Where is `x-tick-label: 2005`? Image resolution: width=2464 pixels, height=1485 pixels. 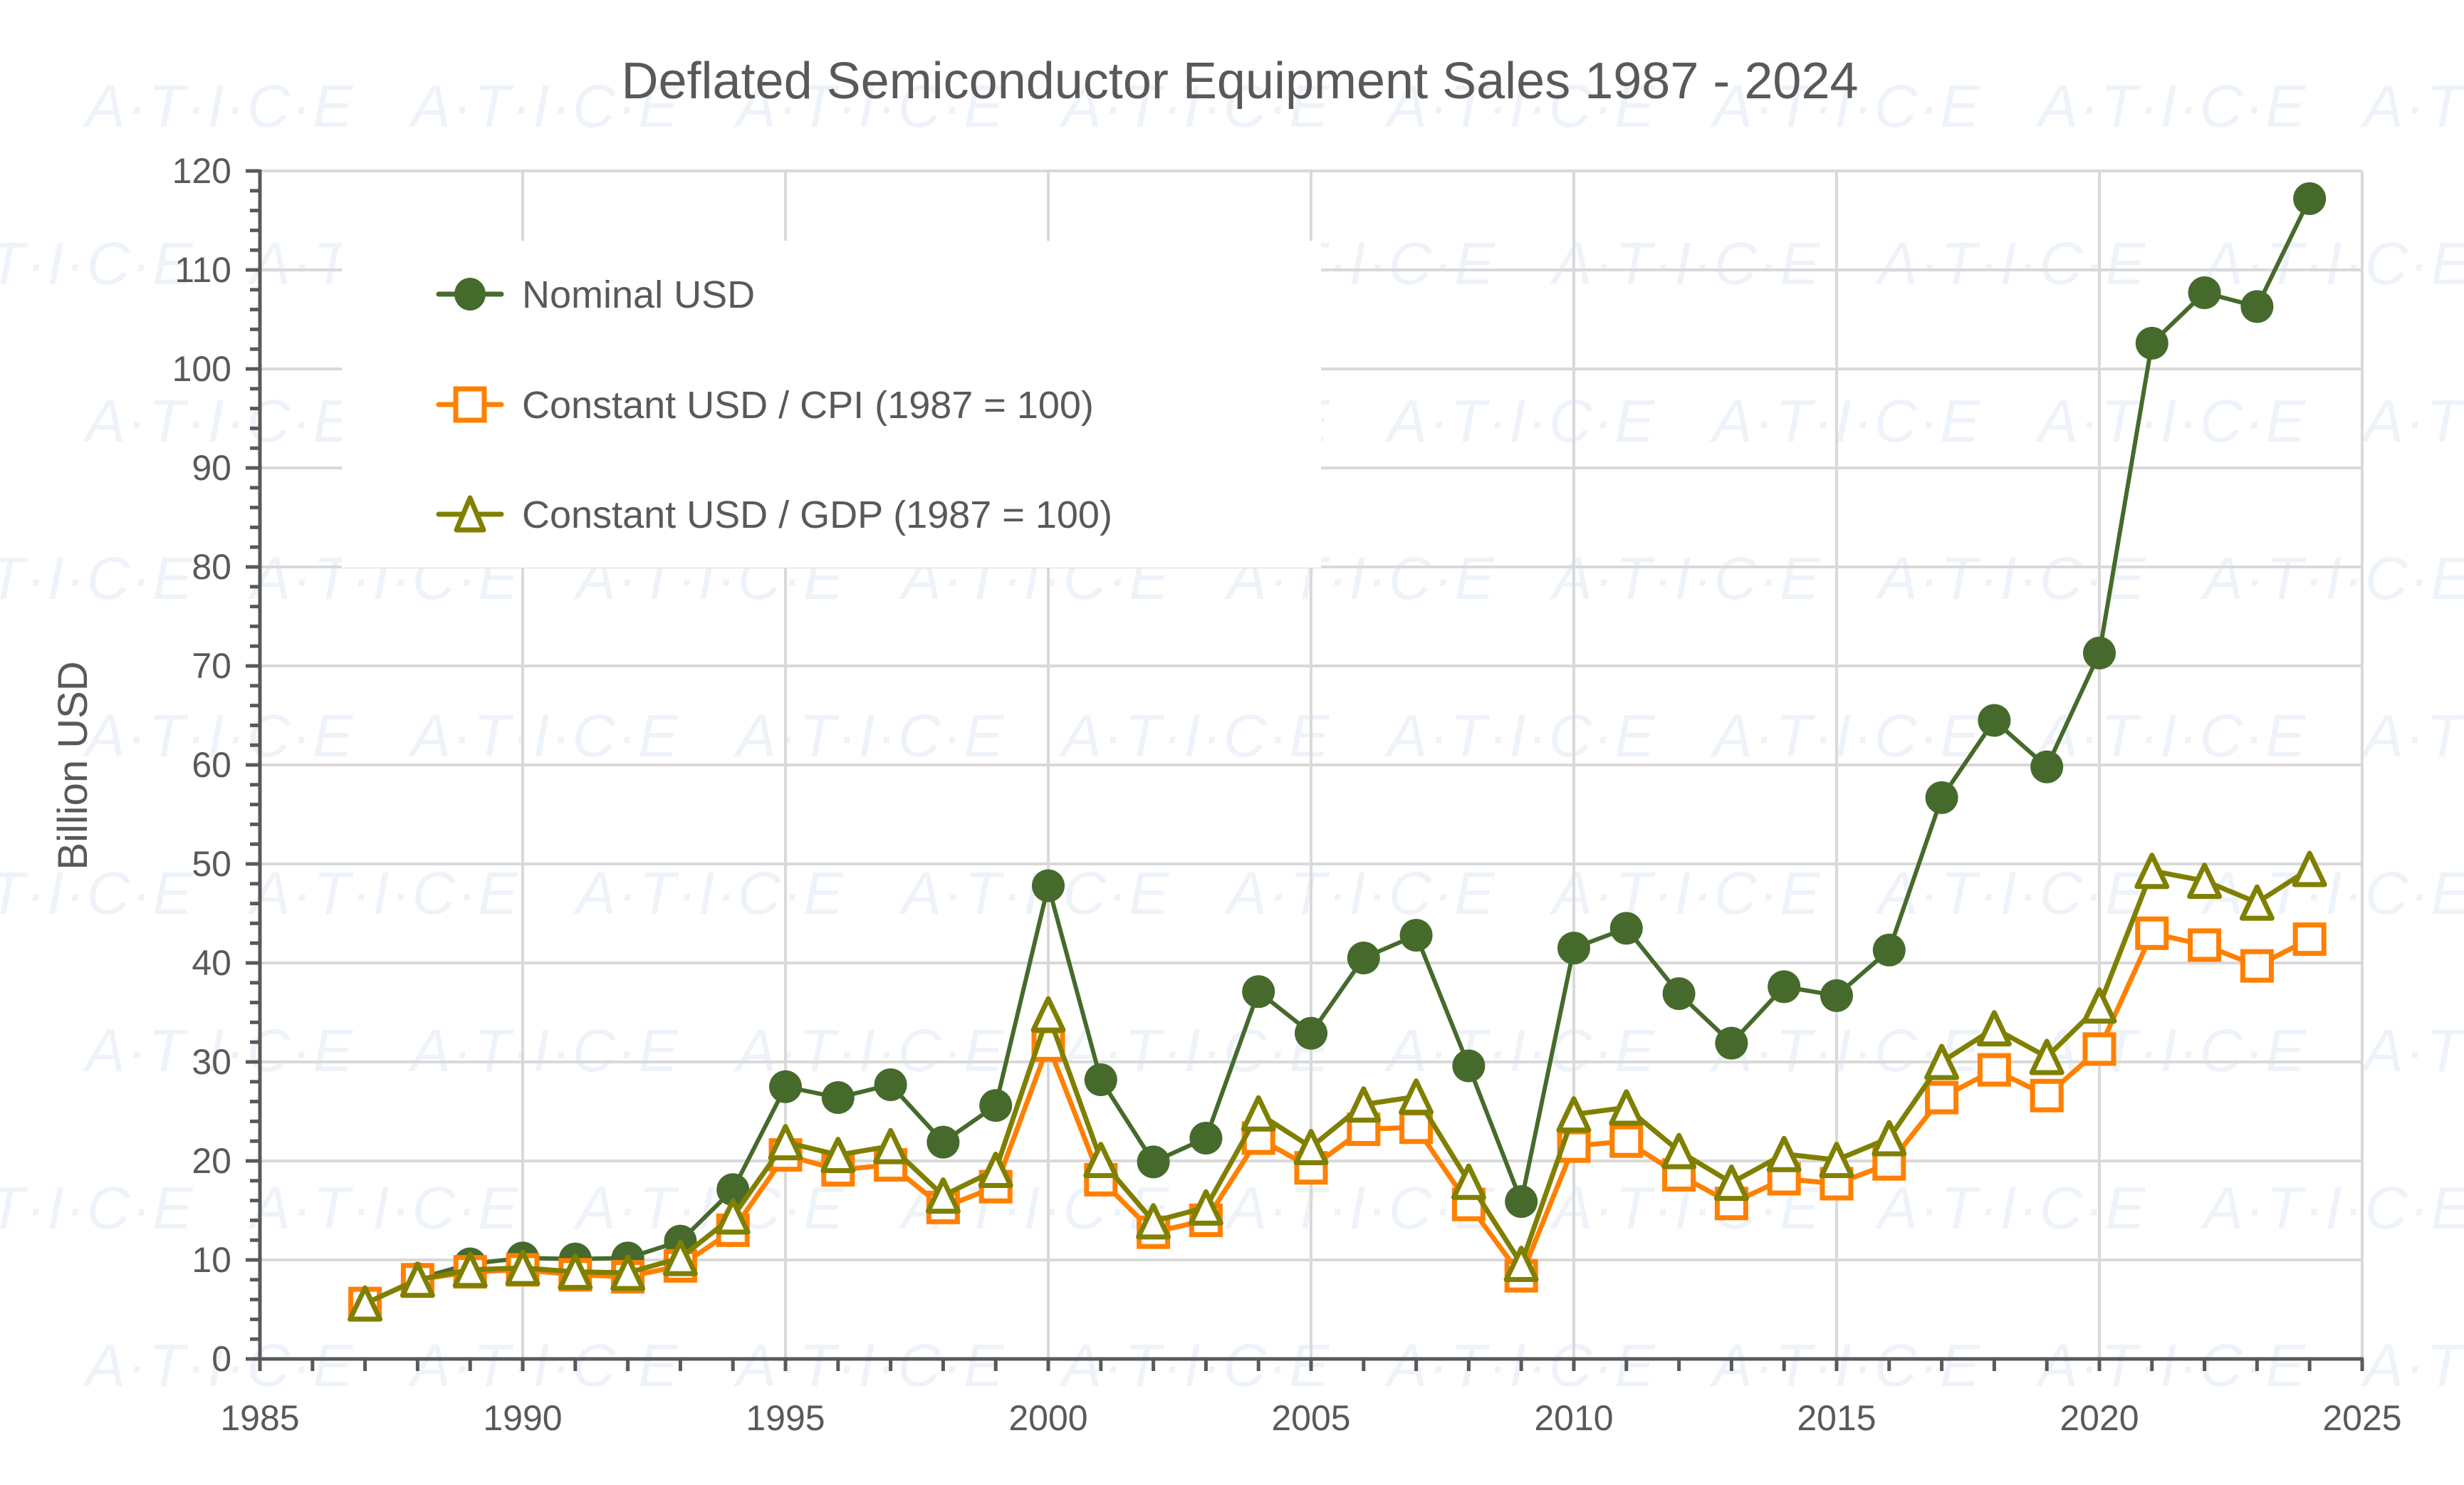 x-tick-label: 2005 is located at coordinates (1310, 1418).